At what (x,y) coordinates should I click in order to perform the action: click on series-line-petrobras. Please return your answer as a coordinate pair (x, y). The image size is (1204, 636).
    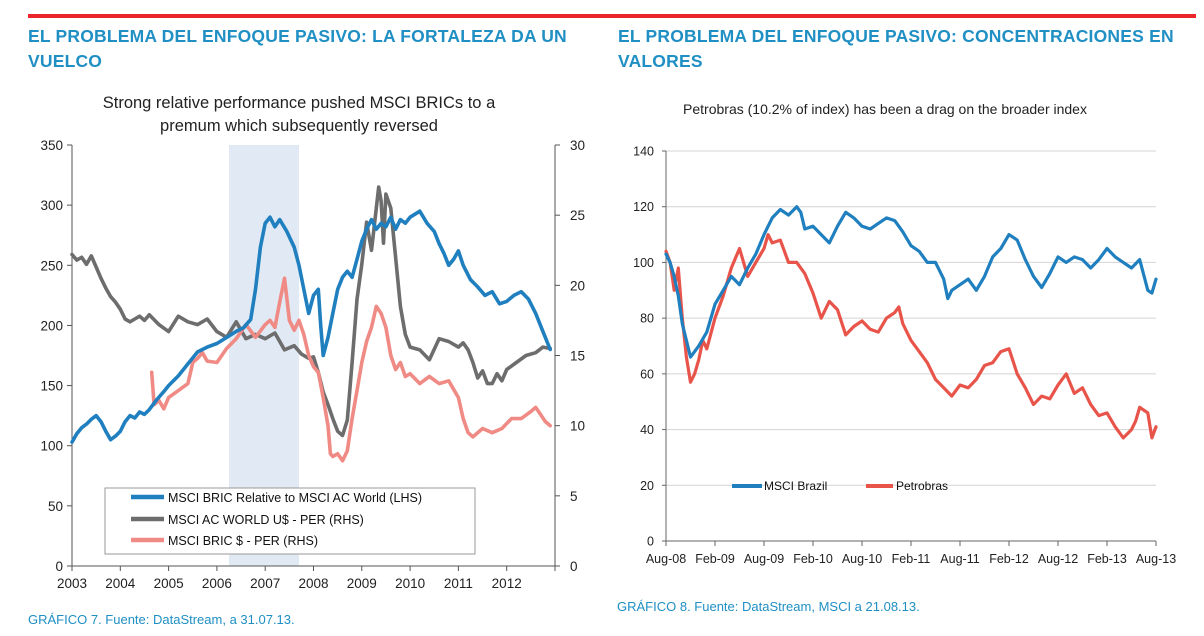
    Looking at the image, I should click on (911, 336).